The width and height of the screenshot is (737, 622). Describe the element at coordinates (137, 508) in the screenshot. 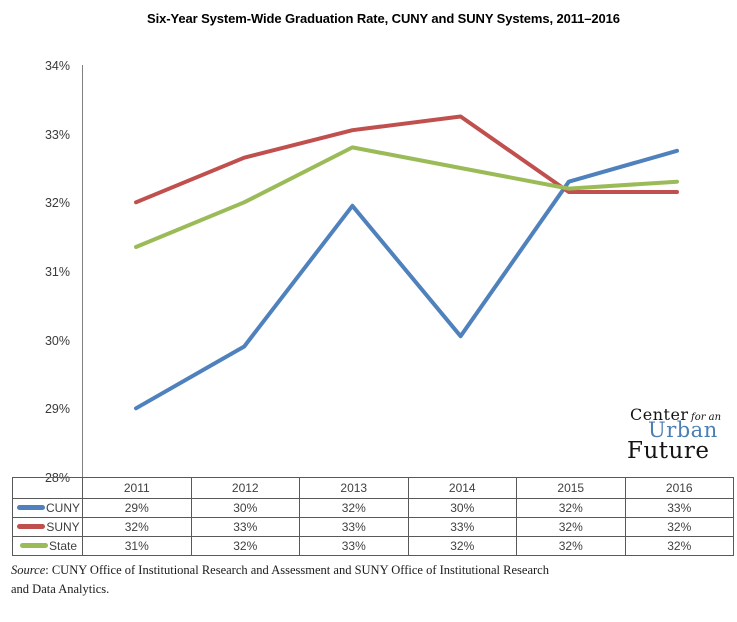

I see `value-cell: 29%` at that location.